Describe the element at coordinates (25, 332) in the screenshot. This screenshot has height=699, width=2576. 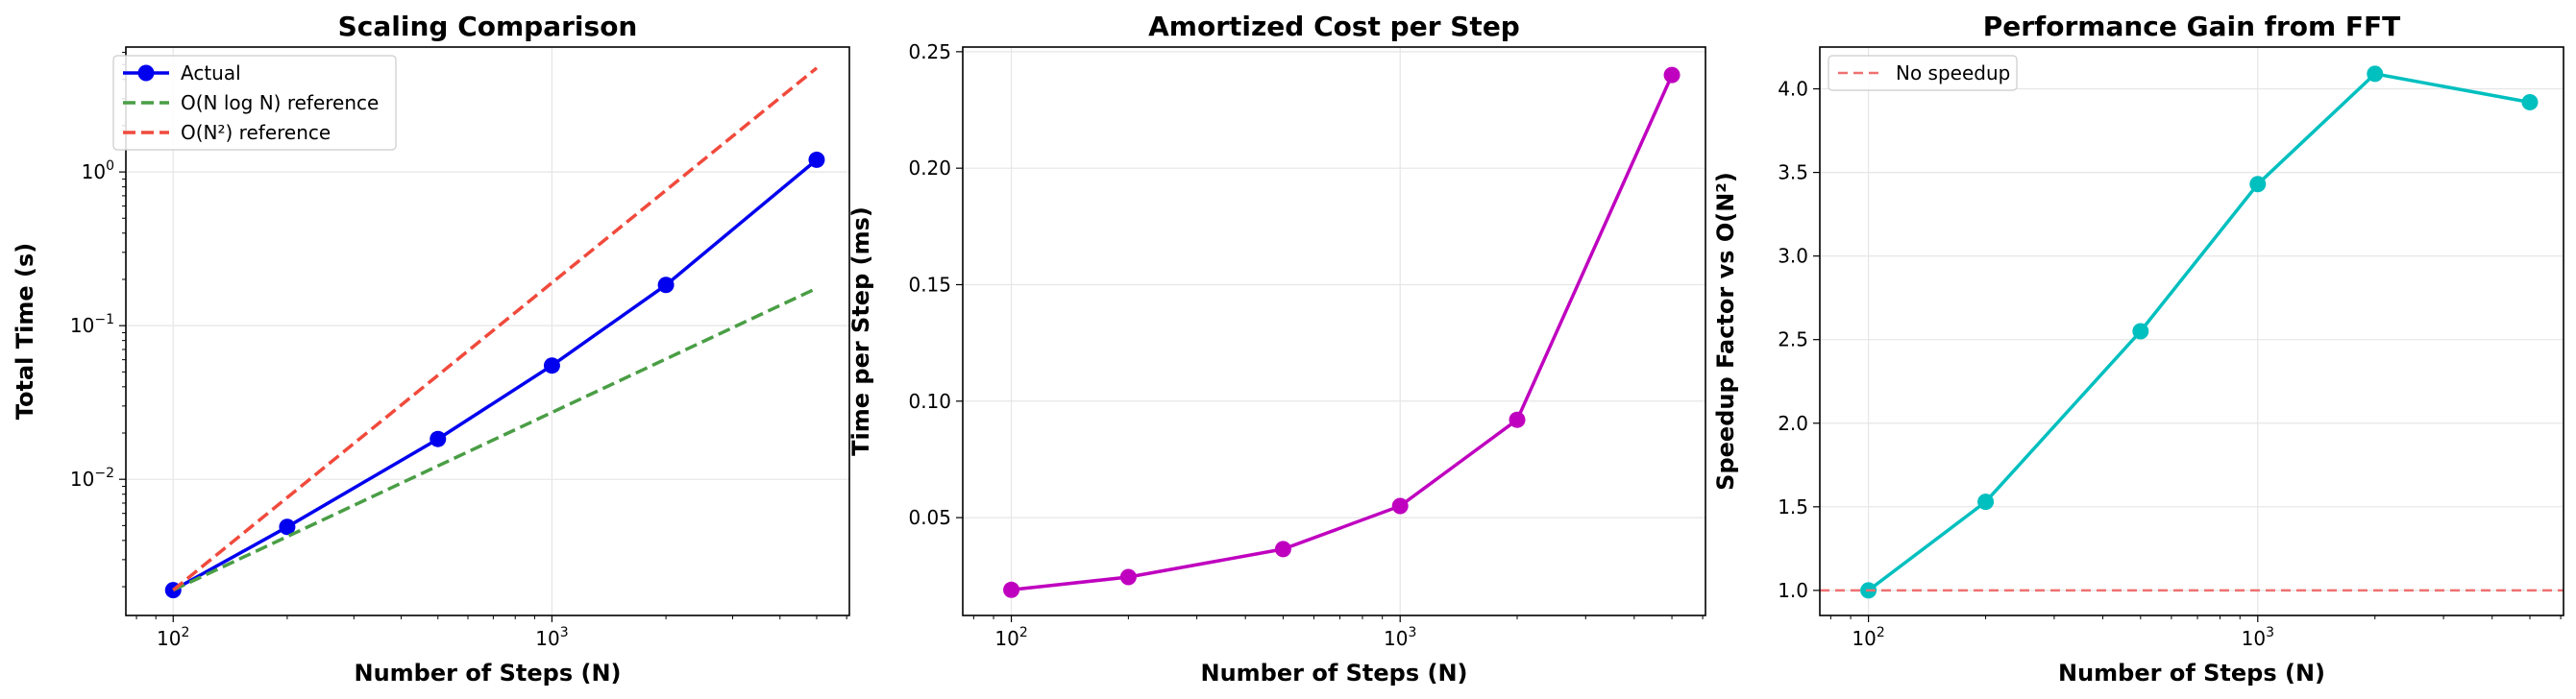
I see `y-axis-label: Total Time (s)` at that location.